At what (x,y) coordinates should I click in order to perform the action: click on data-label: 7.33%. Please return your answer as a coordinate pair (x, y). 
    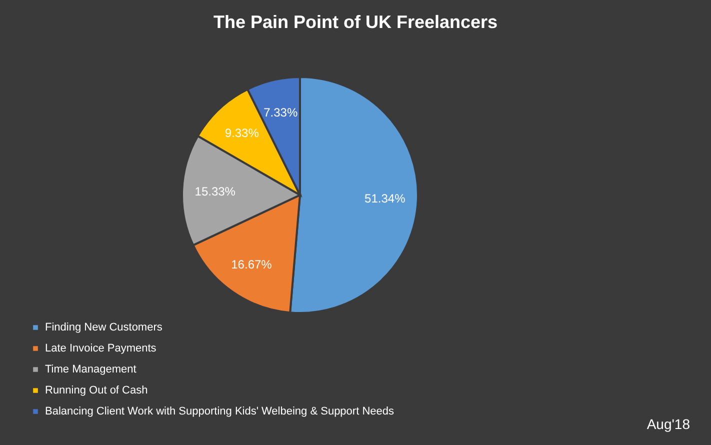
    Looking at the image, I should click on (281, 112).